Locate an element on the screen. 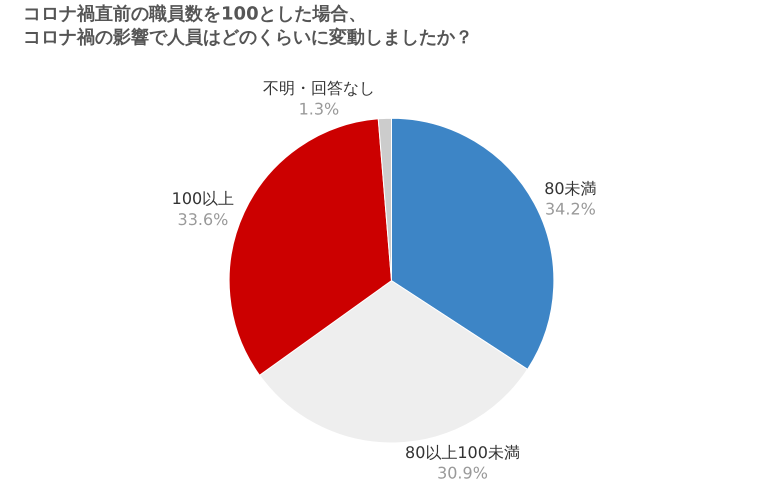 Image resolution: width=768 pixels, height=488 pixels. slice-label: 80以上100未満 is located at coordinates (462, 452).